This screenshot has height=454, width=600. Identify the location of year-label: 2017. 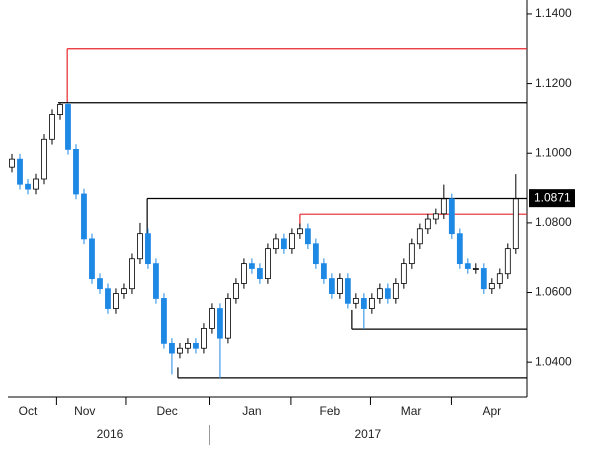
(368, 434).